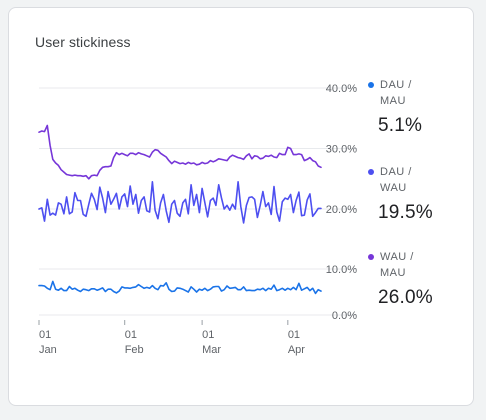  What do you see at coordinates (180, 287) in the screenshot?
I see `series-line-dau-mau` at bounding box center [180, 287].